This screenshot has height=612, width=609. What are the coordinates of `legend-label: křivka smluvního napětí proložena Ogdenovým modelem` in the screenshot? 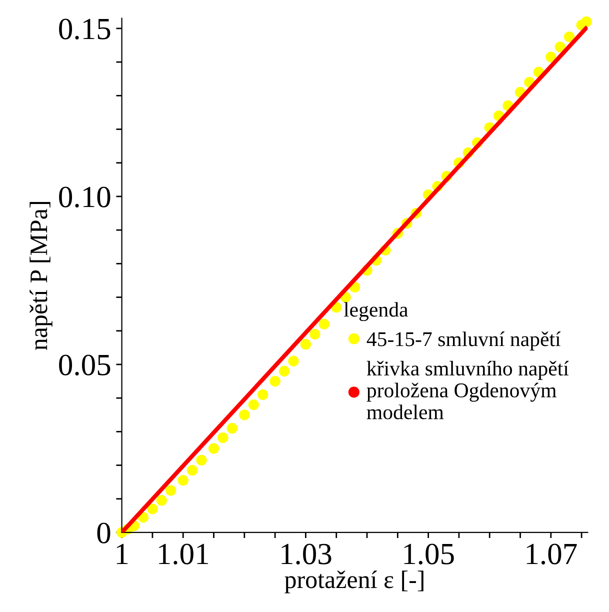 It's located at (467, 390).